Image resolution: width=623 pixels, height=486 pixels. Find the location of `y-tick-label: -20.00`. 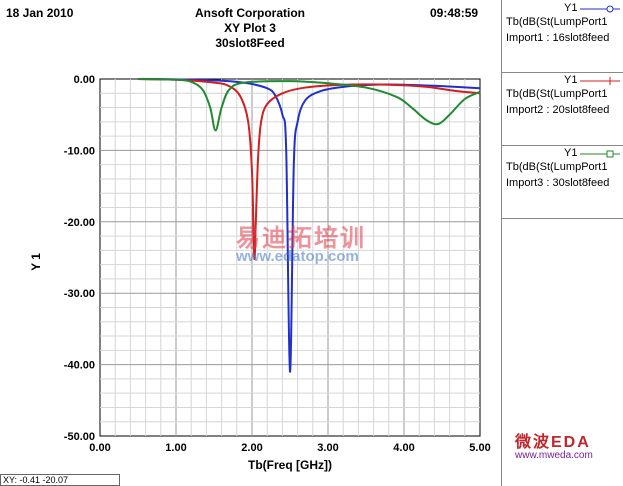

y-tick-label: -20.00 is located at coordinates (79, 223).